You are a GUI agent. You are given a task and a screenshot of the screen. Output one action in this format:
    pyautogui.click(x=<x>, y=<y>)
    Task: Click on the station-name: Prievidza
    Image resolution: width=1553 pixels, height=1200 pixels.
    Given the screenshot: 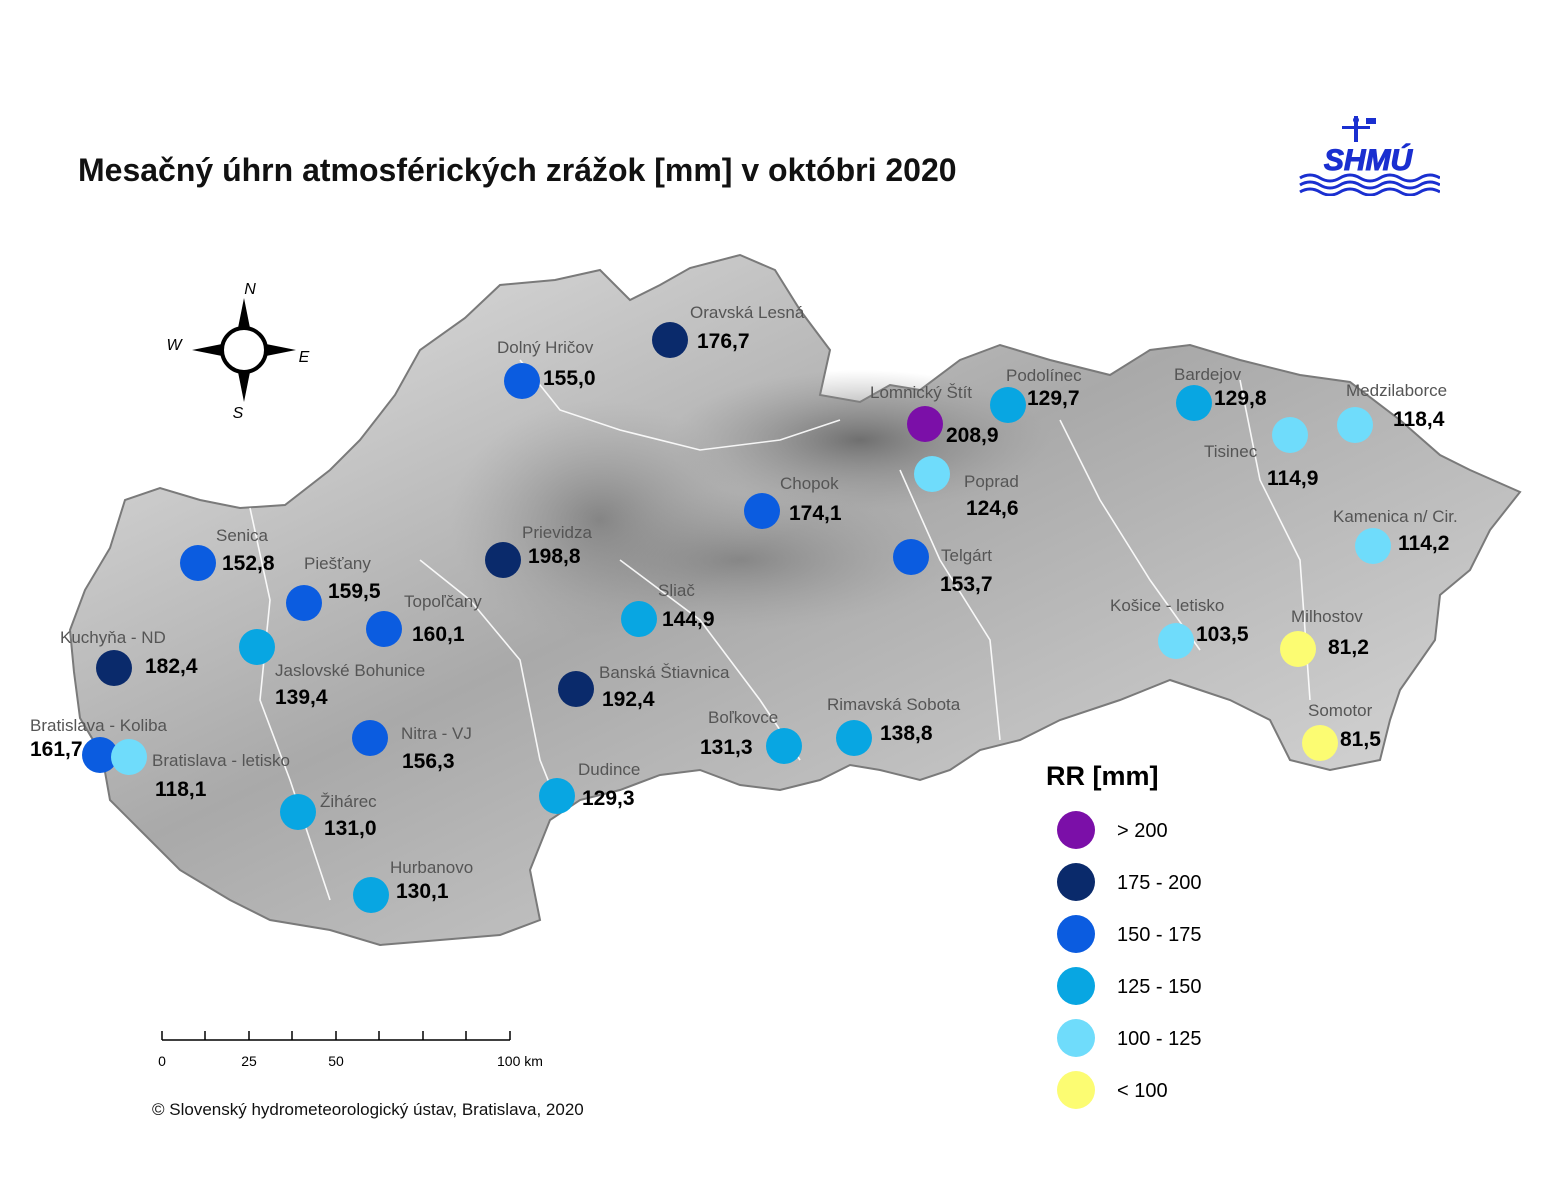 What is the action you would take?
    pyautogui.click(x=557, y=532)
    